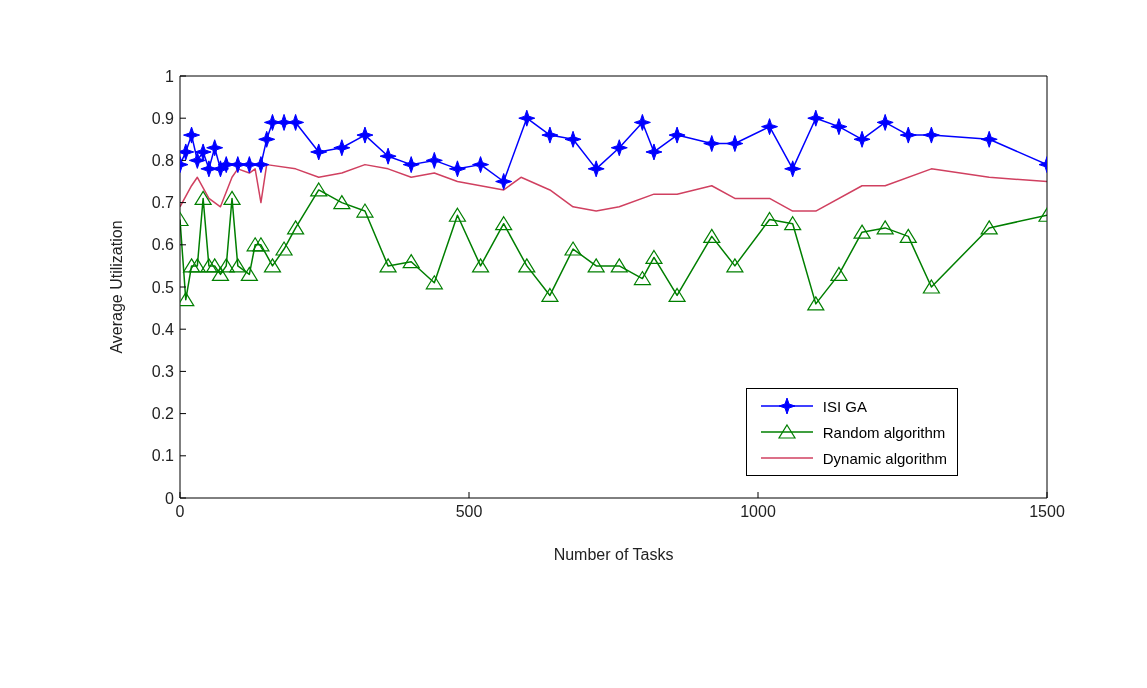  What do you see at coordinates (469, 512) in the screenshot?
I see `x-tick-label: 500` at bounding box center [469, 512].